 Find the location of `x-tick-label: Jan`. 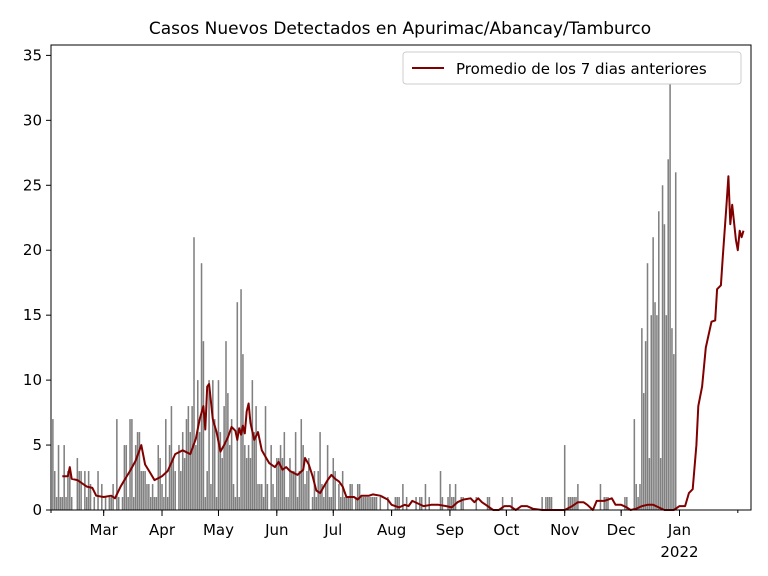

x-tick-label: Jan is located at coordinates (679, 530).